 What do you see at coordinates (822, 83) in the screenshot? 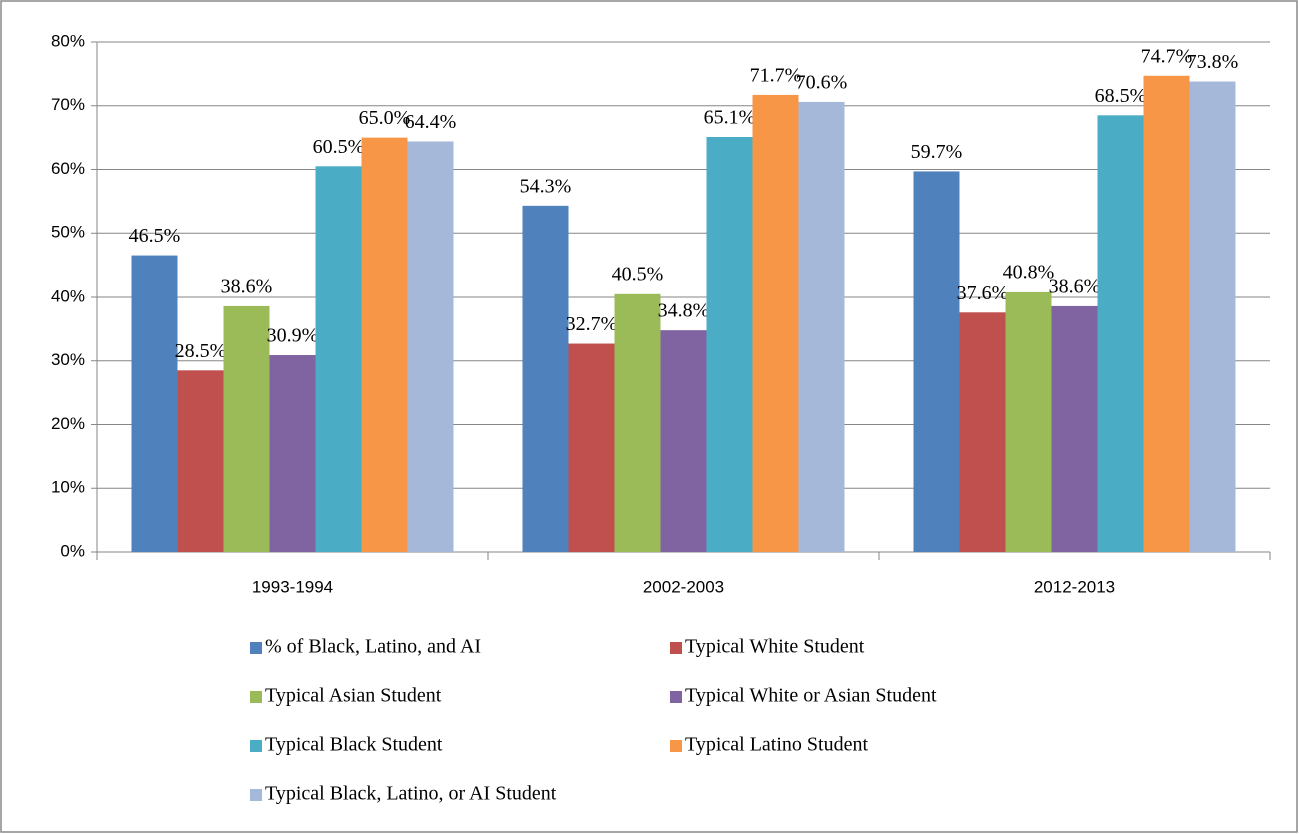
I see `value-label: 70.6%` at bounding box center [822, 83].